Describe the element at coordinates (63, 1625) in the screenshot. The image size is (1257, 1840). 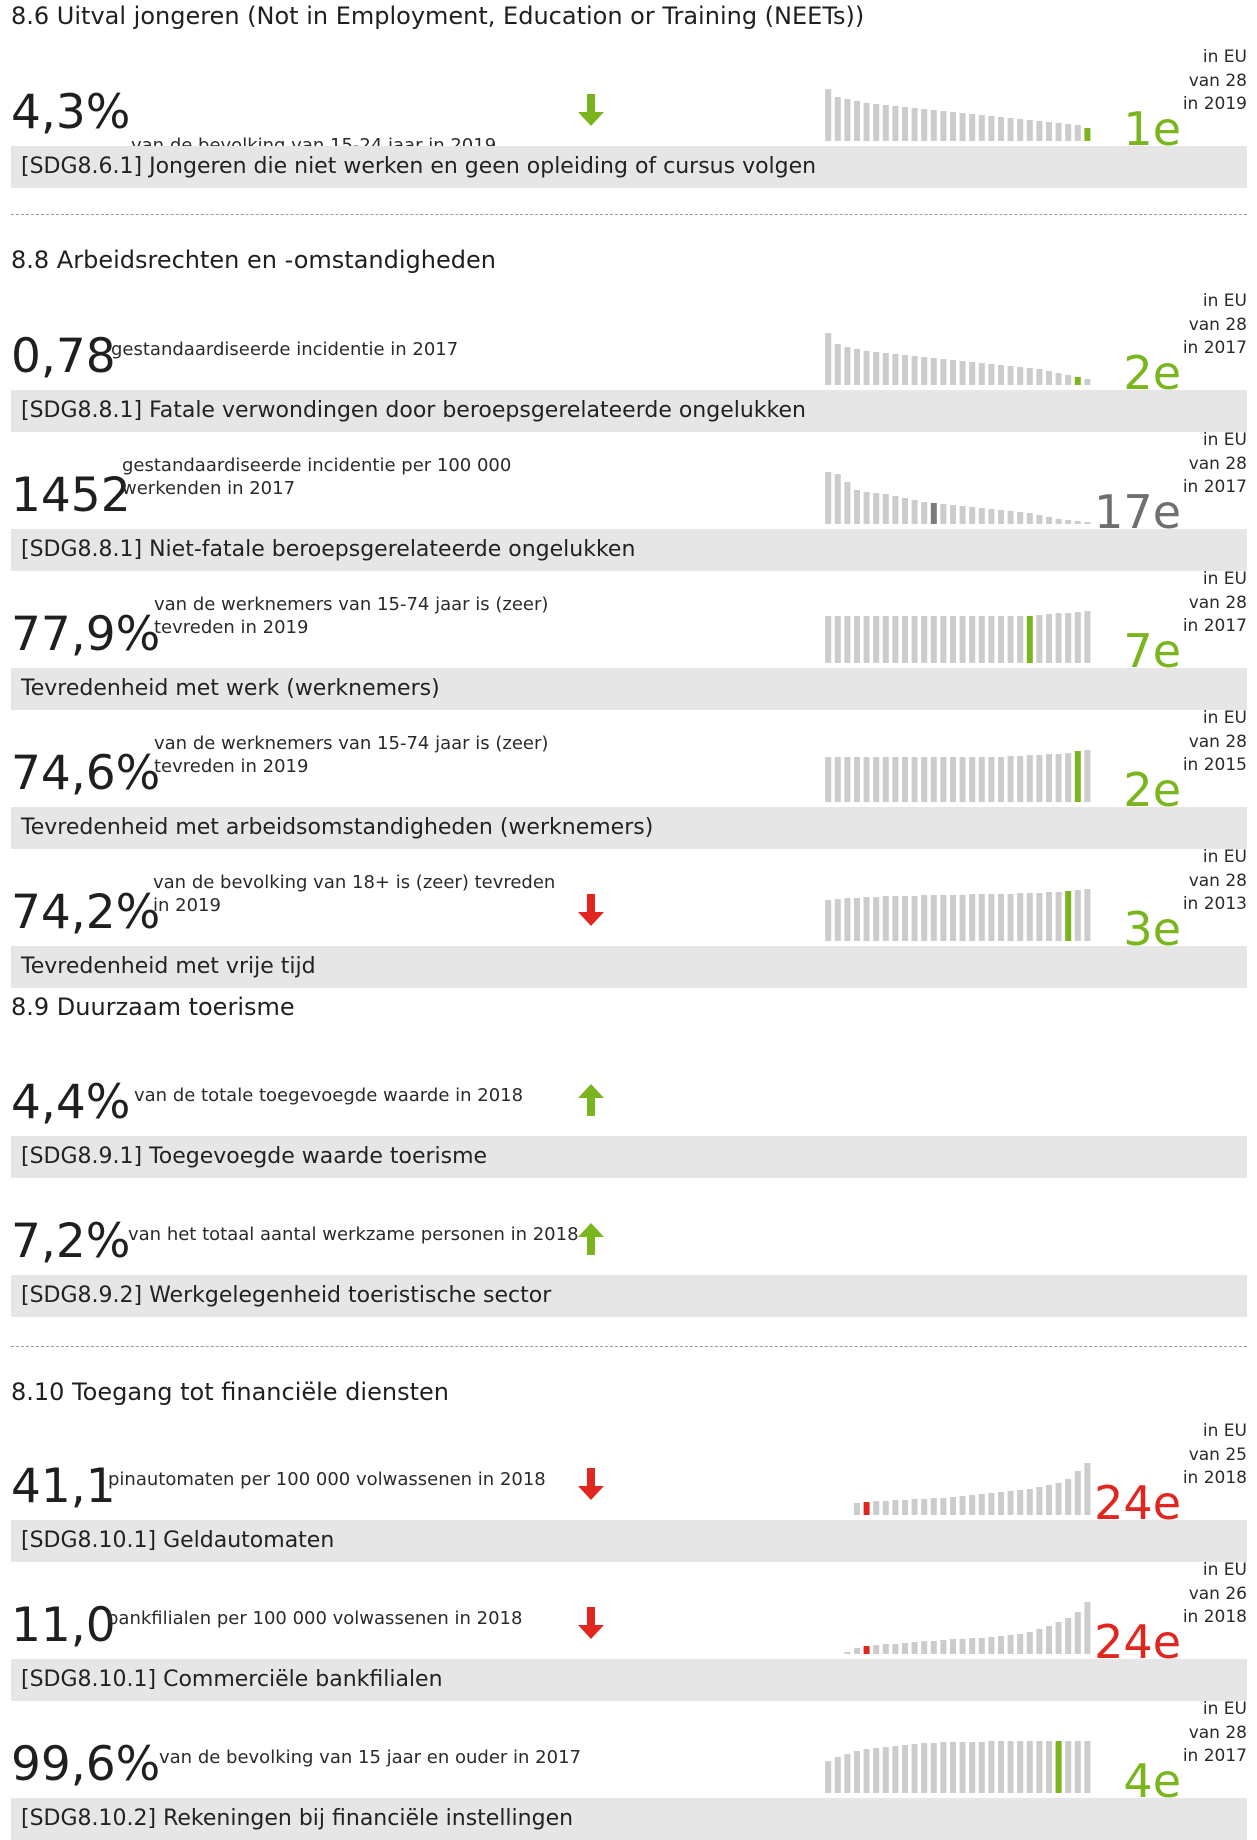
I see `indicator-value: 11,0` at that location.